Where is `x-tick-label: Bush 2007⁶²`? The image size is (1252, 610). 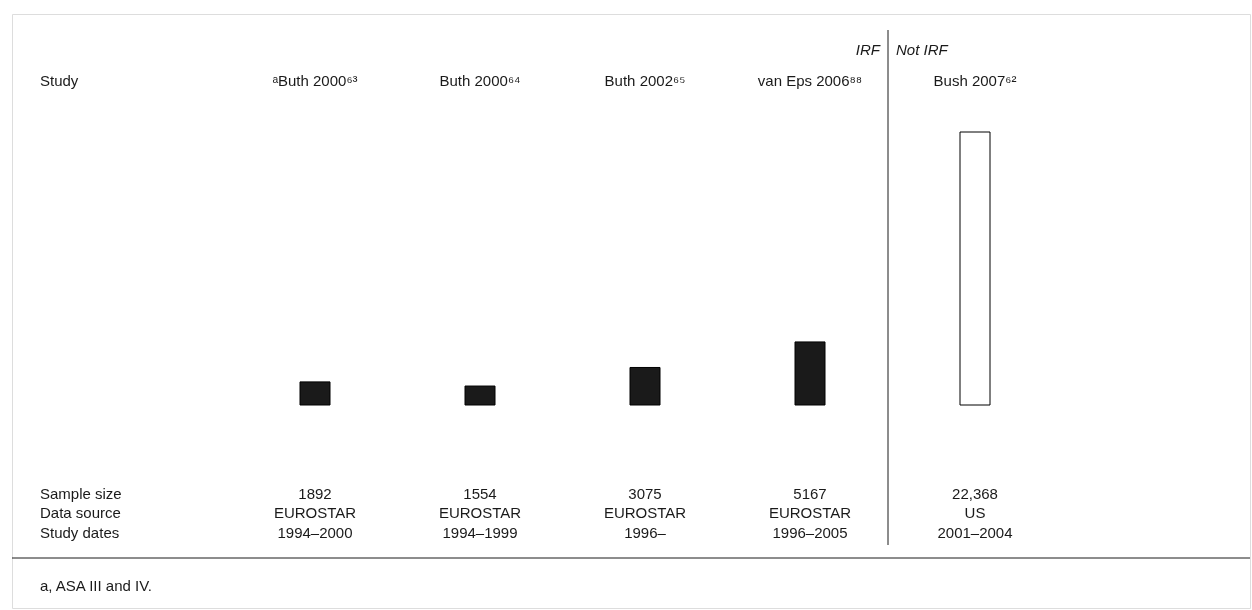
x-tick-label: Bush 2007⁶² is located at coordinates (975, 80).